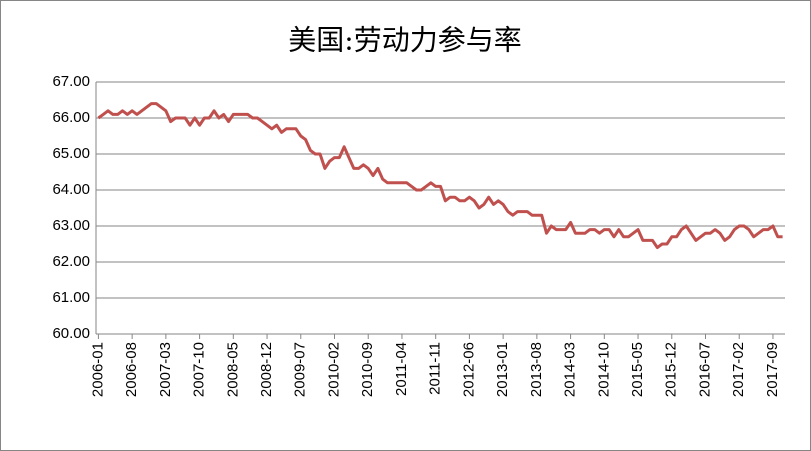 The width and height of the screenshot is (811, 451). Describe the element at coordinates (671, 369) in the screenshot. I see `x-tick-label: 2015-12` at that location.